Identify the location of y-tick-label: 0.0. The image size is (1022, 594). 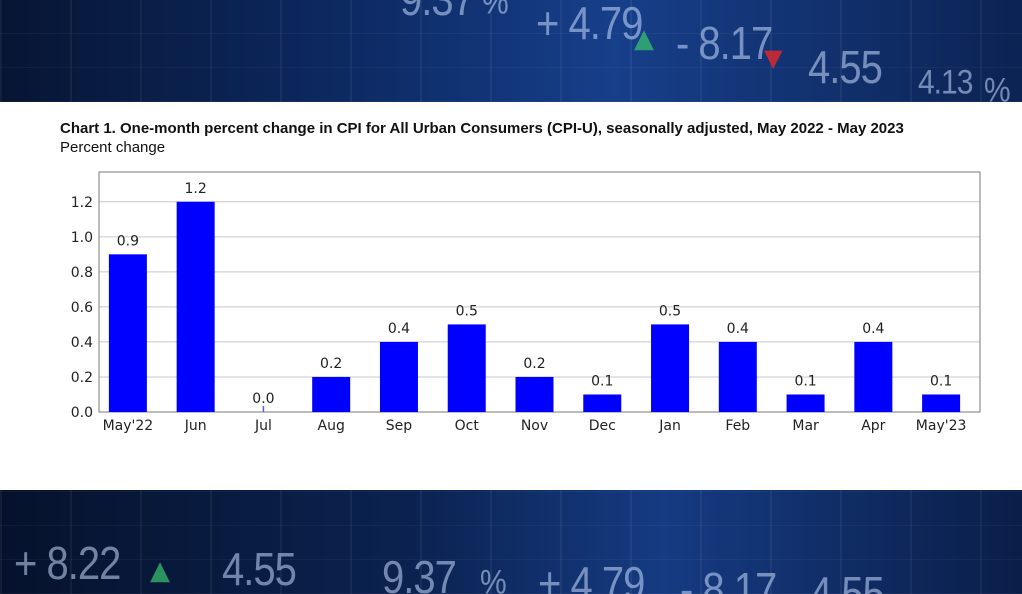
(82, 413).